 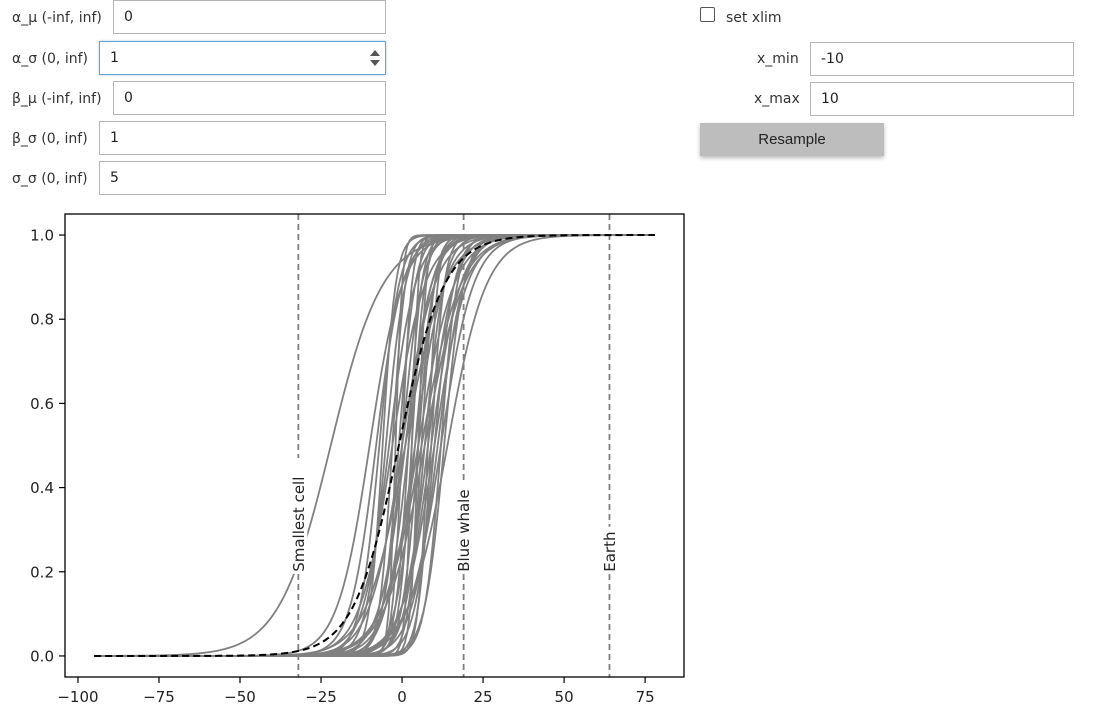 What do you see at coordinates (42, 404) in the screenshot?
I see `y-tick-label-3: 0.6` at bounding box center [42, 404].